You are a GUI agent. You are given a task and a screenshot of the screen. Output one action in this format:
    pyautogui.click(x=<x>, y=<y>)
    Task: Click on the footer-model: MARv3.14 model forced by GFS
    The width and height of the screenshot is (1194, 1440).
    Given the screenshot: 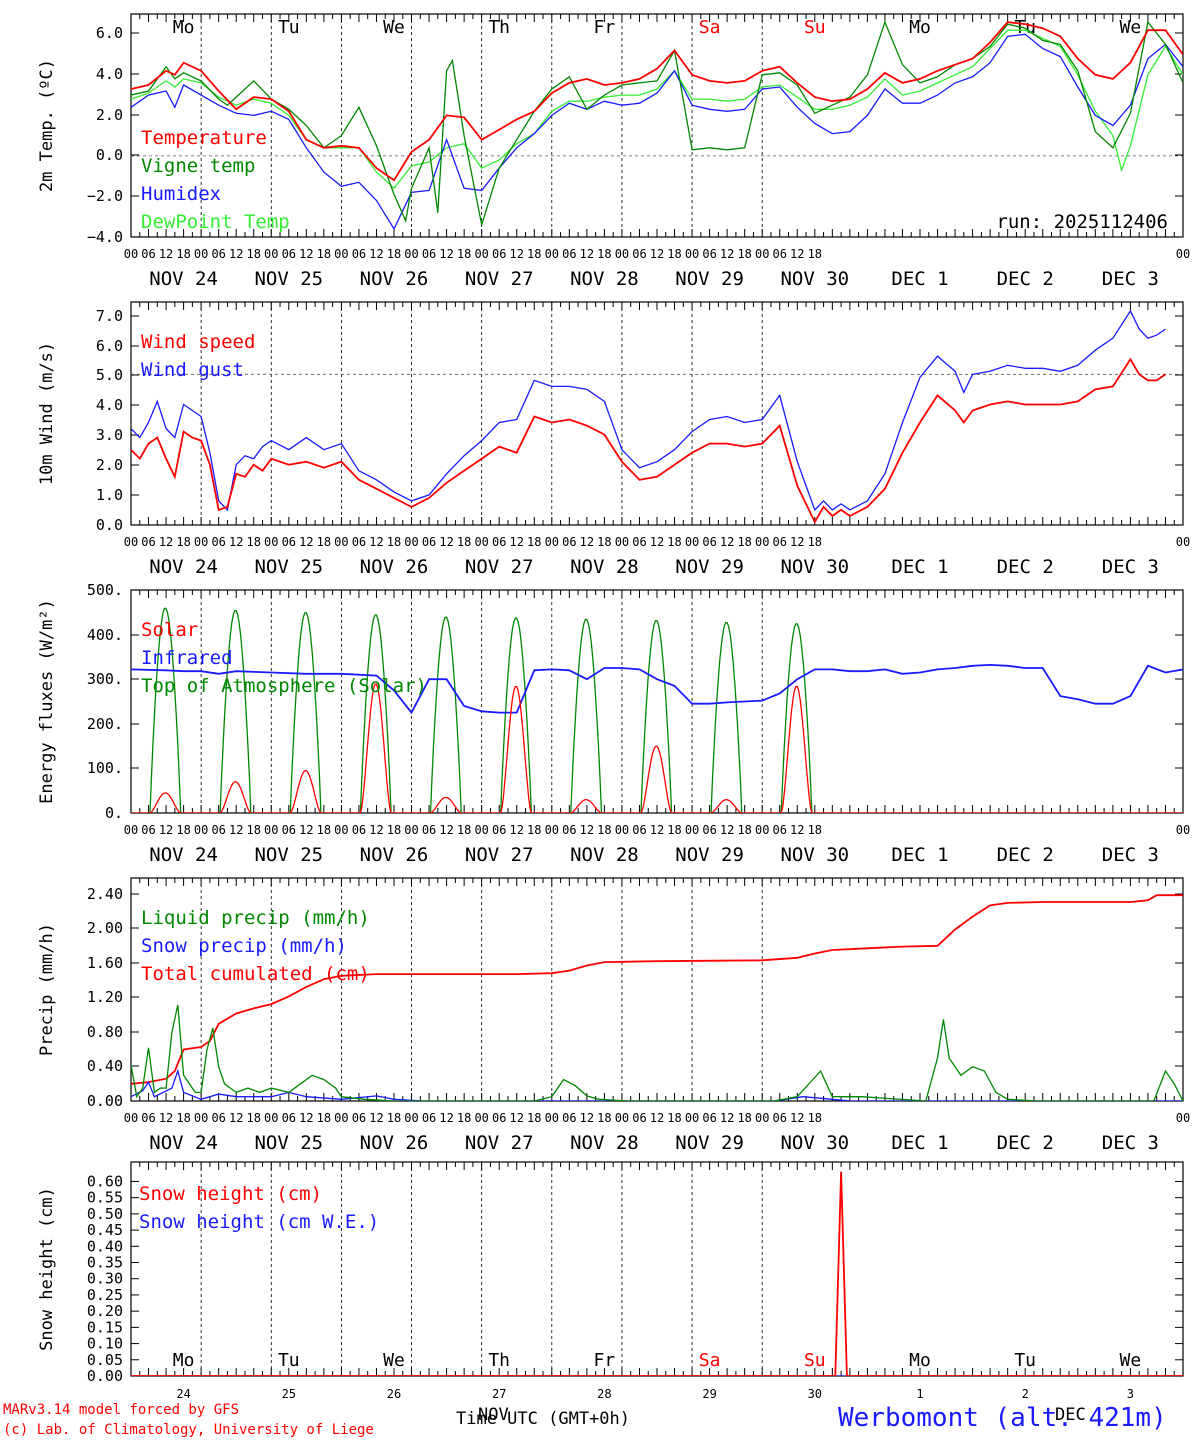 What is the action you would take?
    pyautogui.click(x=121, y=1410)
    